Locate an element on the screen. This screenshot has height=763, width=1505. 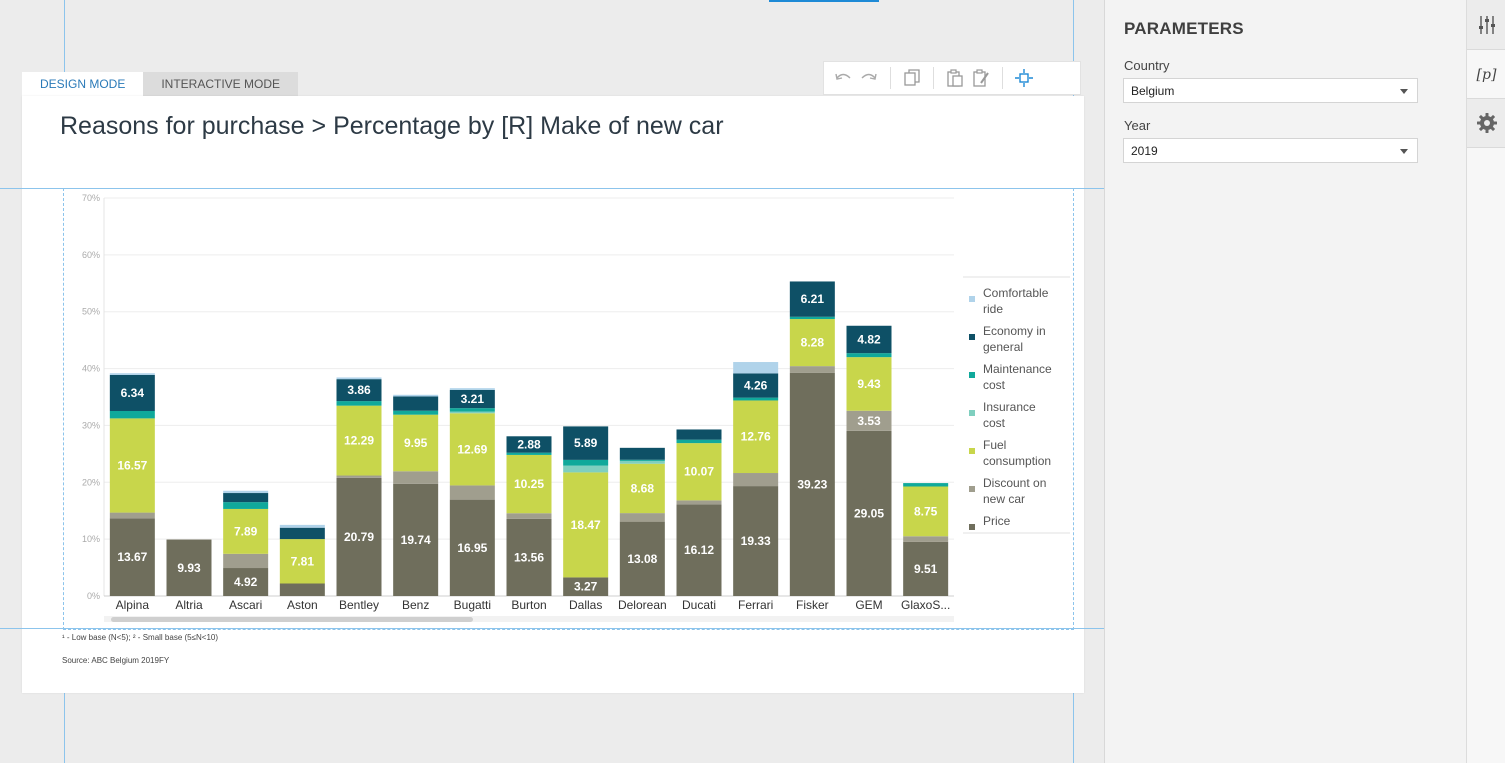
paste-button is located at coordinates (955, 78).